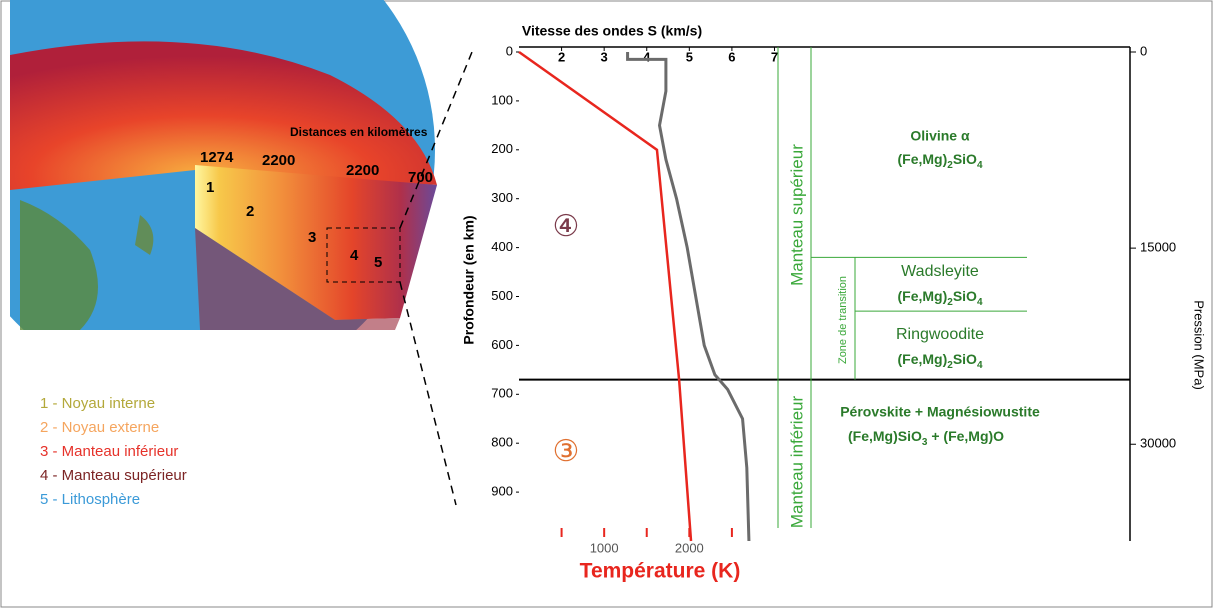  What do you see at coordinates (90, 499) in the screenshot?
I see `legend-entry: 5 - Lithosphère` at bounding box center [90, 499].